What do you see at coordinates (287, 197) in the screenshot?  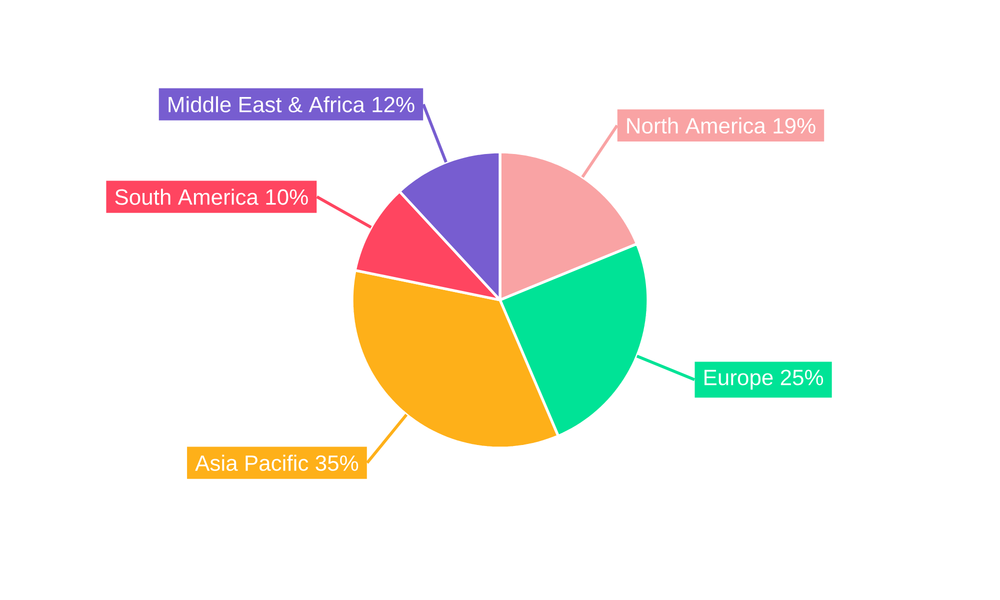 I see `data-label: 10%` at bounding box center [287, 197].